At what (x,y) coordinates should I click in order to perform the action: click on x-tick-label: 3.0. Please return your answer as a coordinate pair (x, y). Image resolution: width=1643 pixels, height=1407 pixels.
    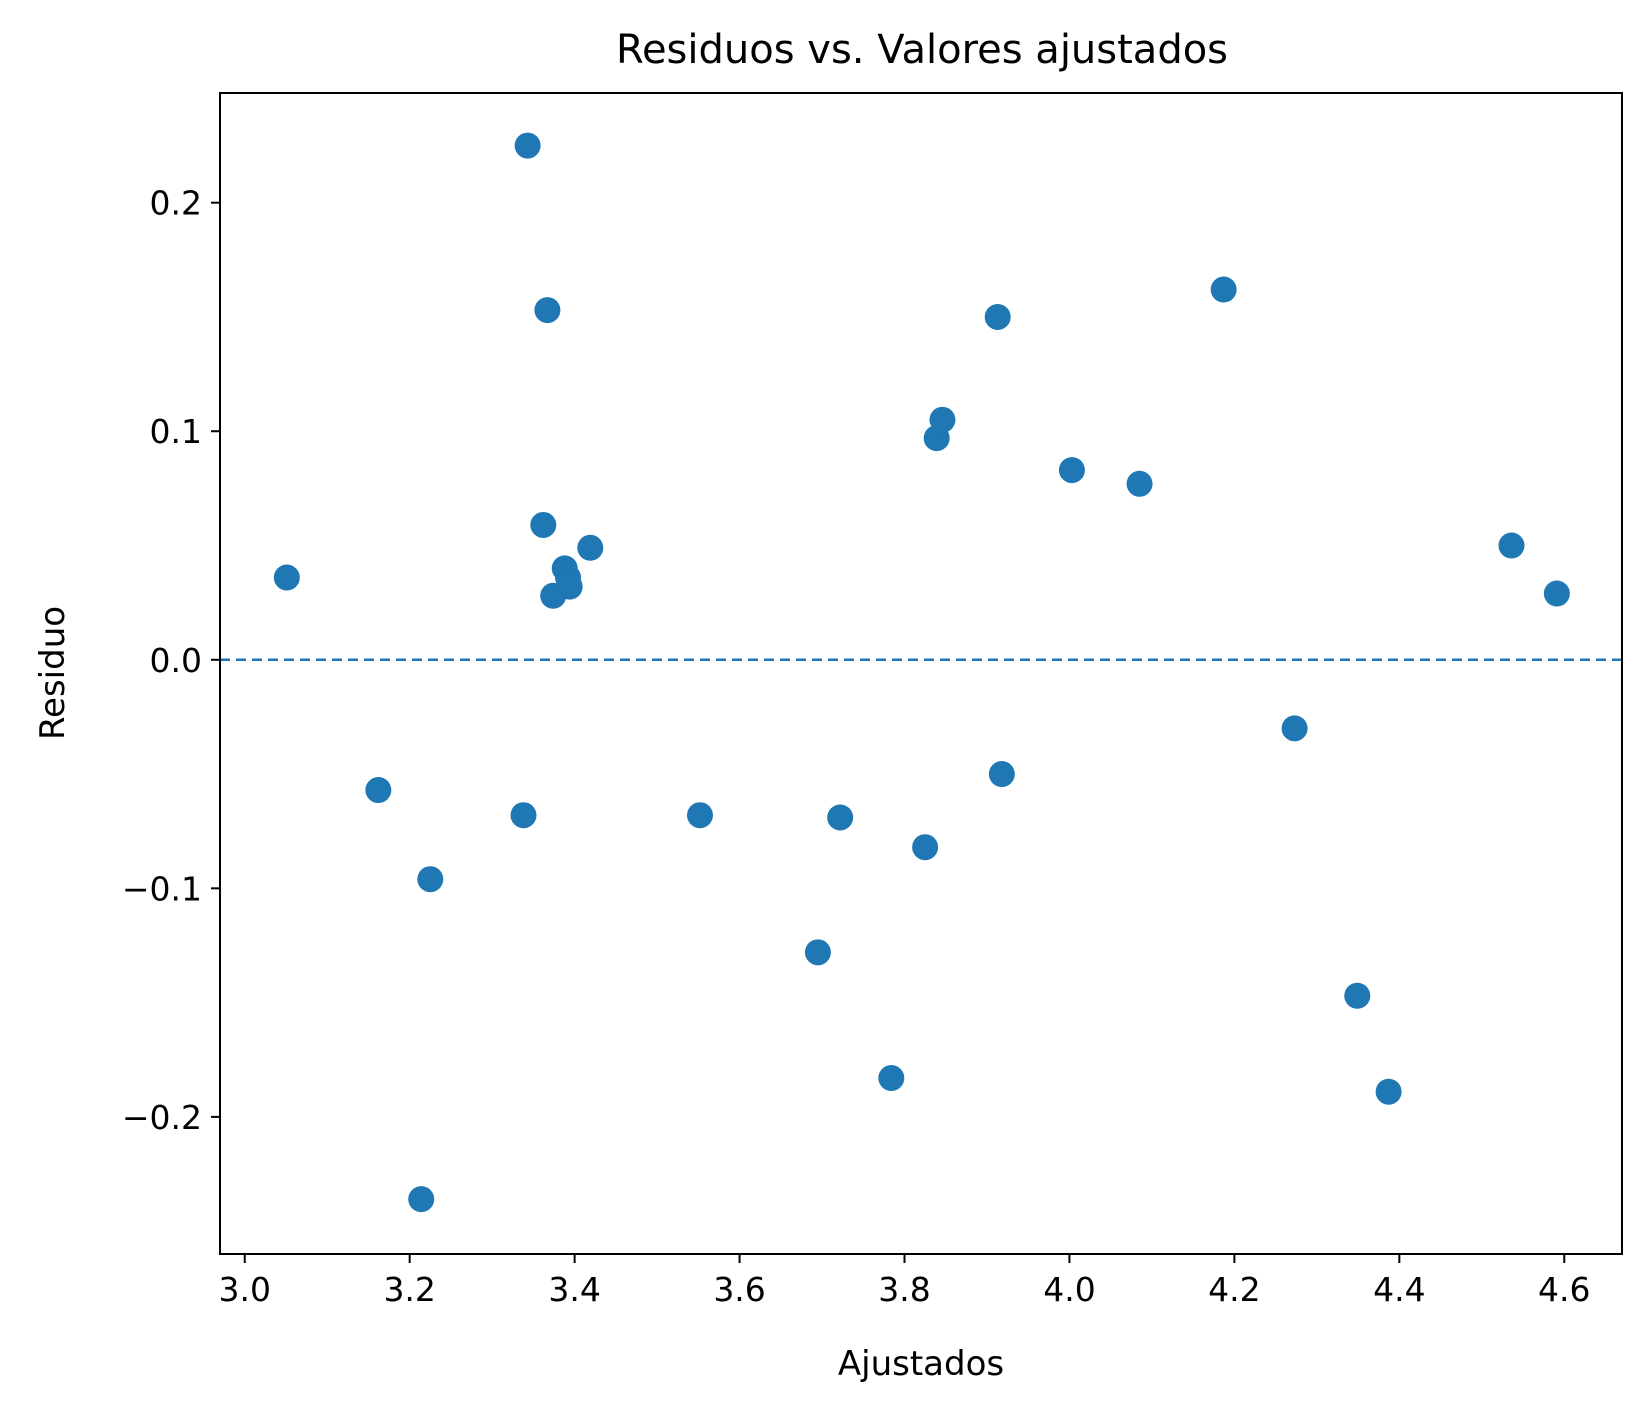
    Looking at the image, I should click on (244, 1289).